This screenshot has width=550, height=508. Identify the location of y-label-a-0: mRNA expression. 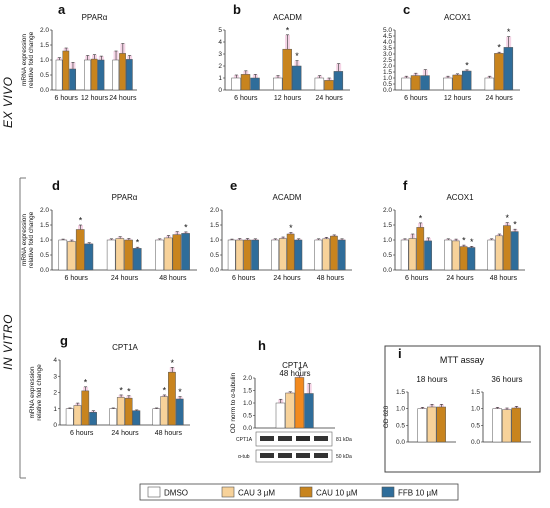
(24, 60).